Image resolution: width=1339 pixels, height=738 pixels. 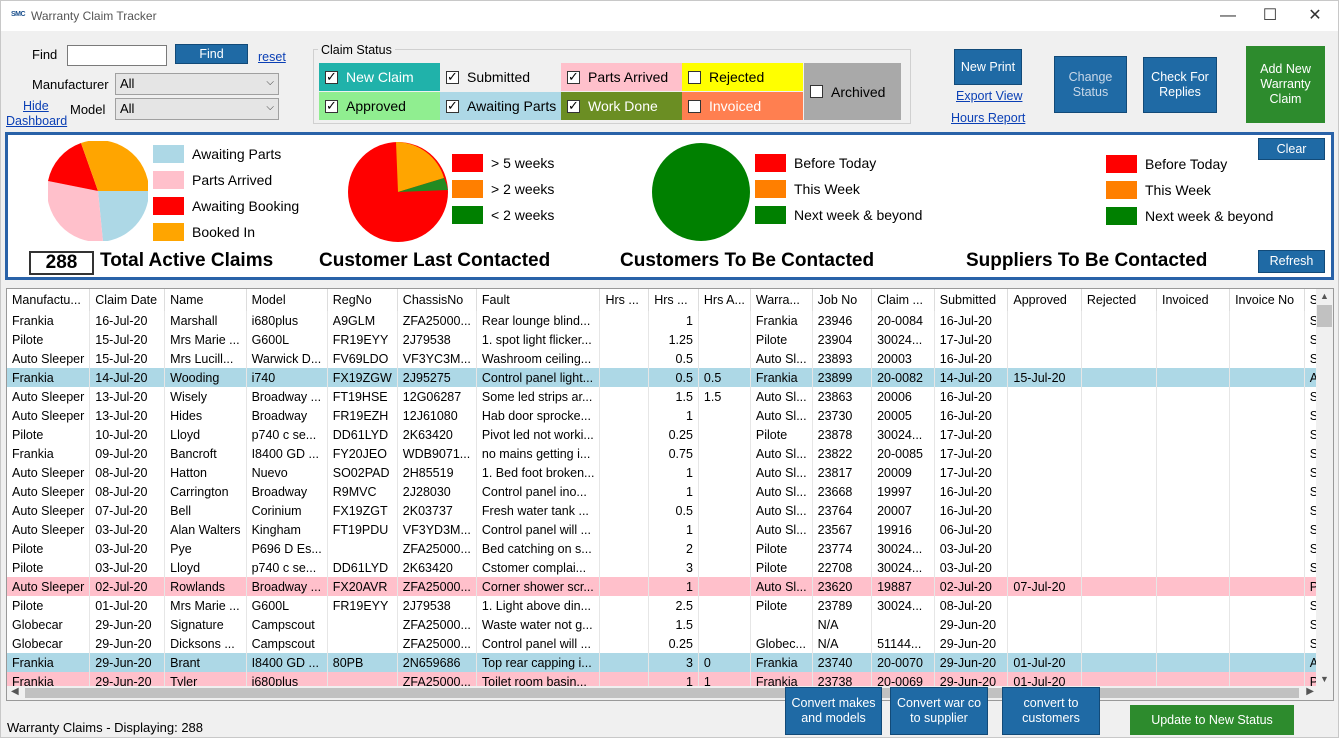 What do you see at coordinates (971, 453) in the screenshot?
I see `table-cell: 17-Jul-20` at bounding box center [971, 453].